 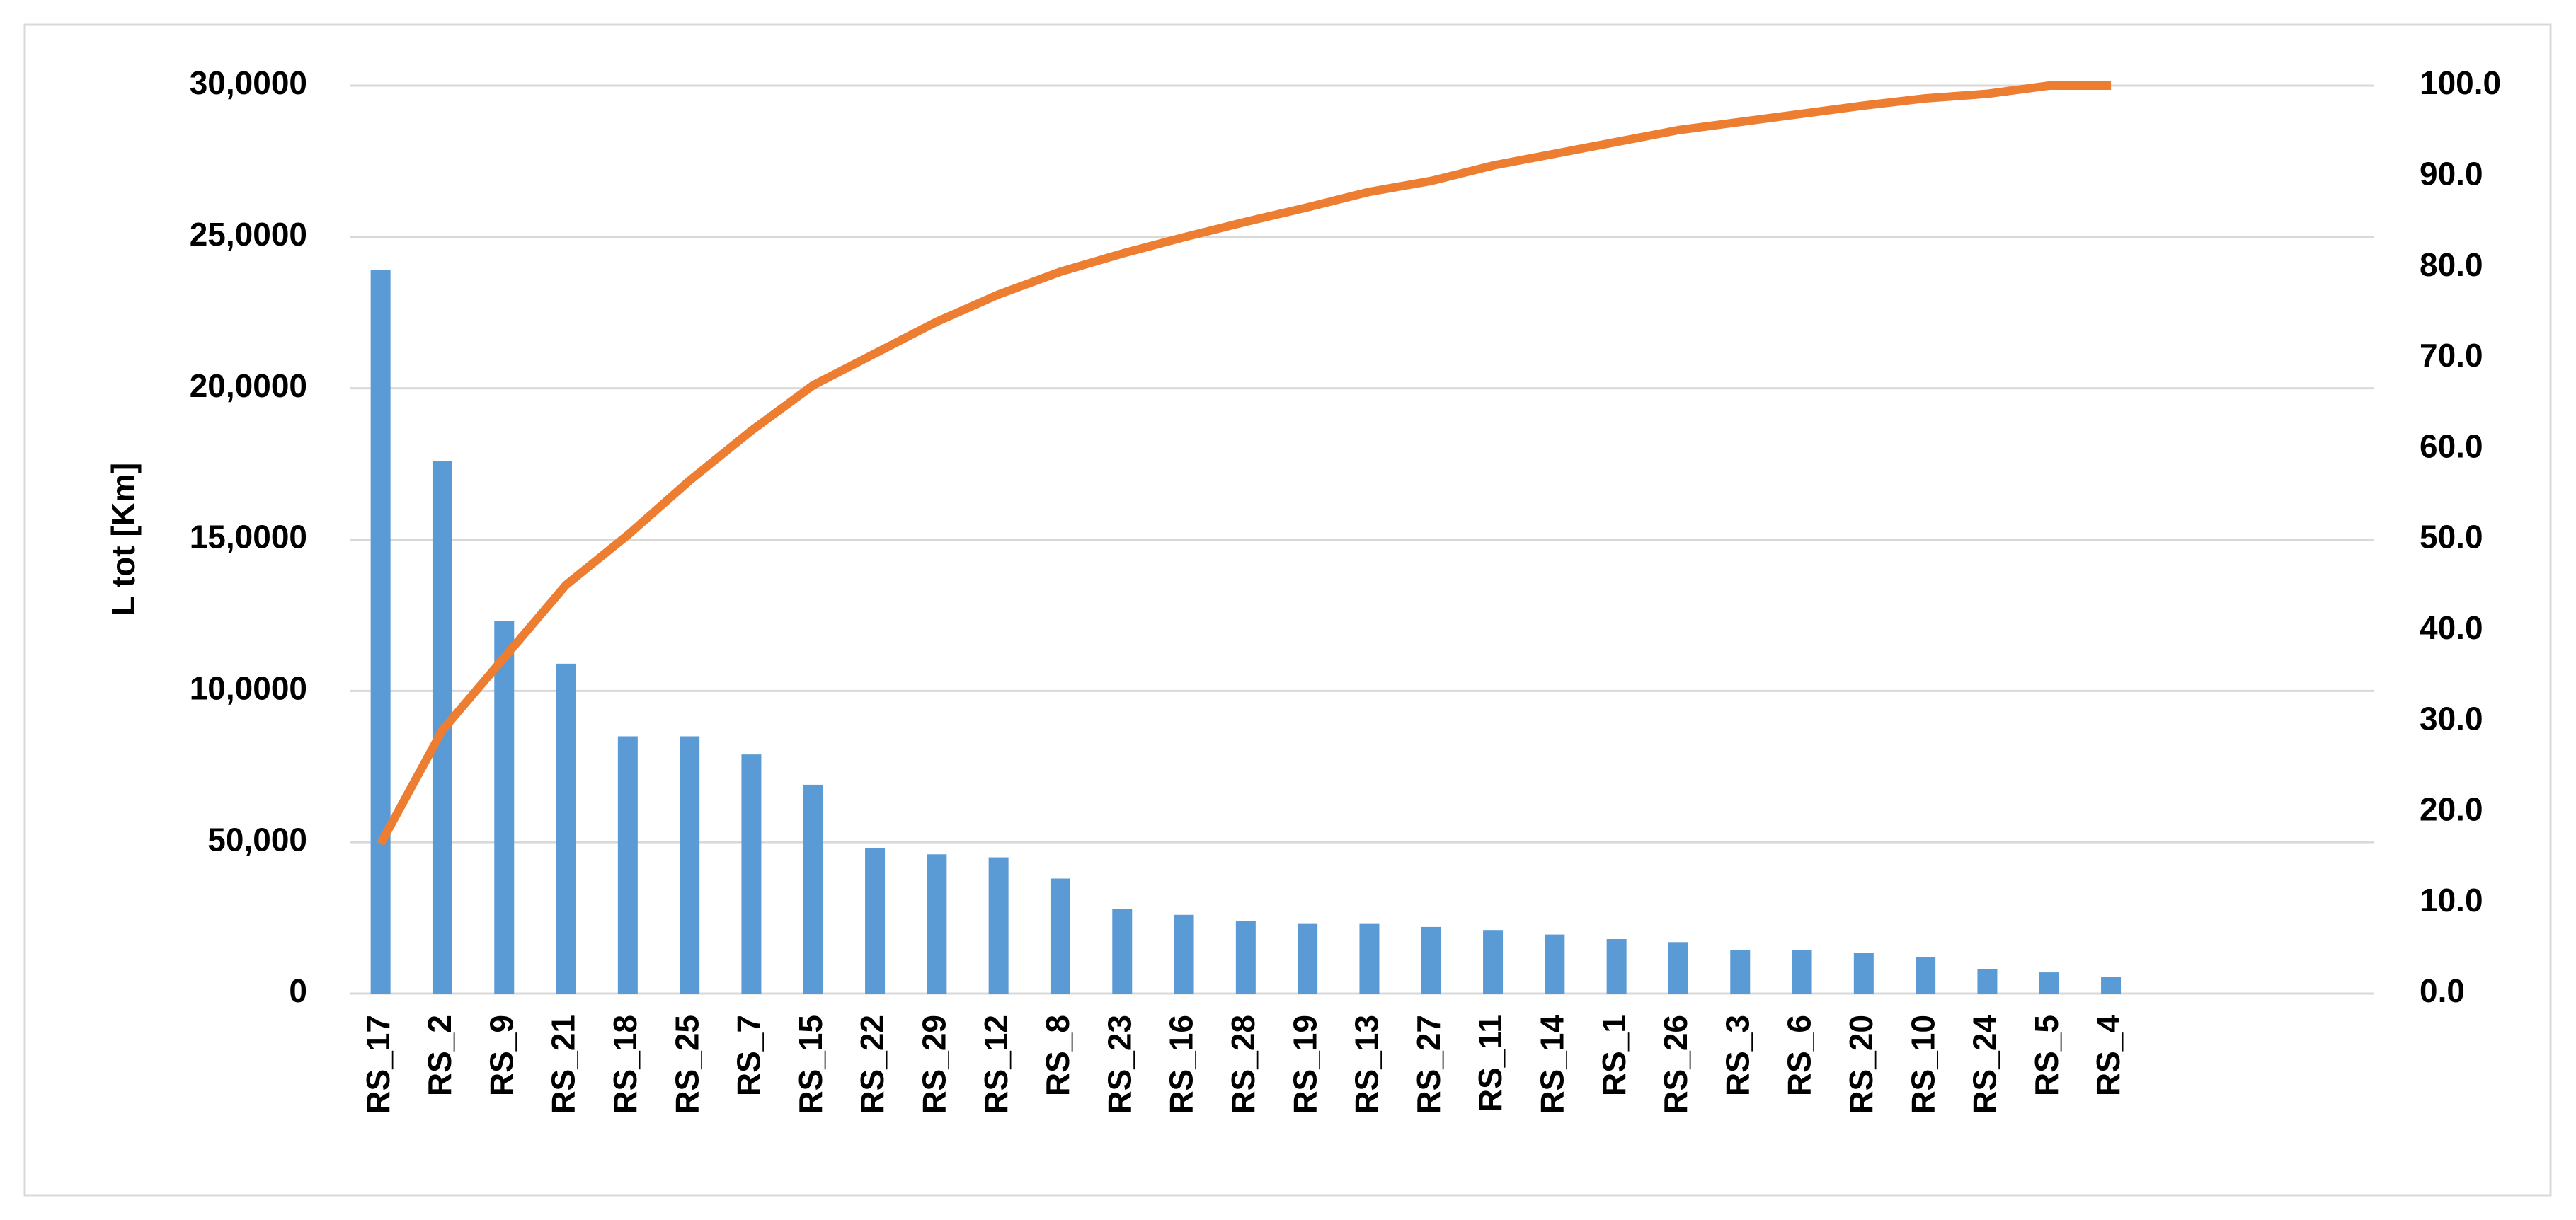 What do you see at coordinates (2460, 82) in the screenshot?
I see `y2-tick-label: 100.0` at bounding box center [2460, 82].